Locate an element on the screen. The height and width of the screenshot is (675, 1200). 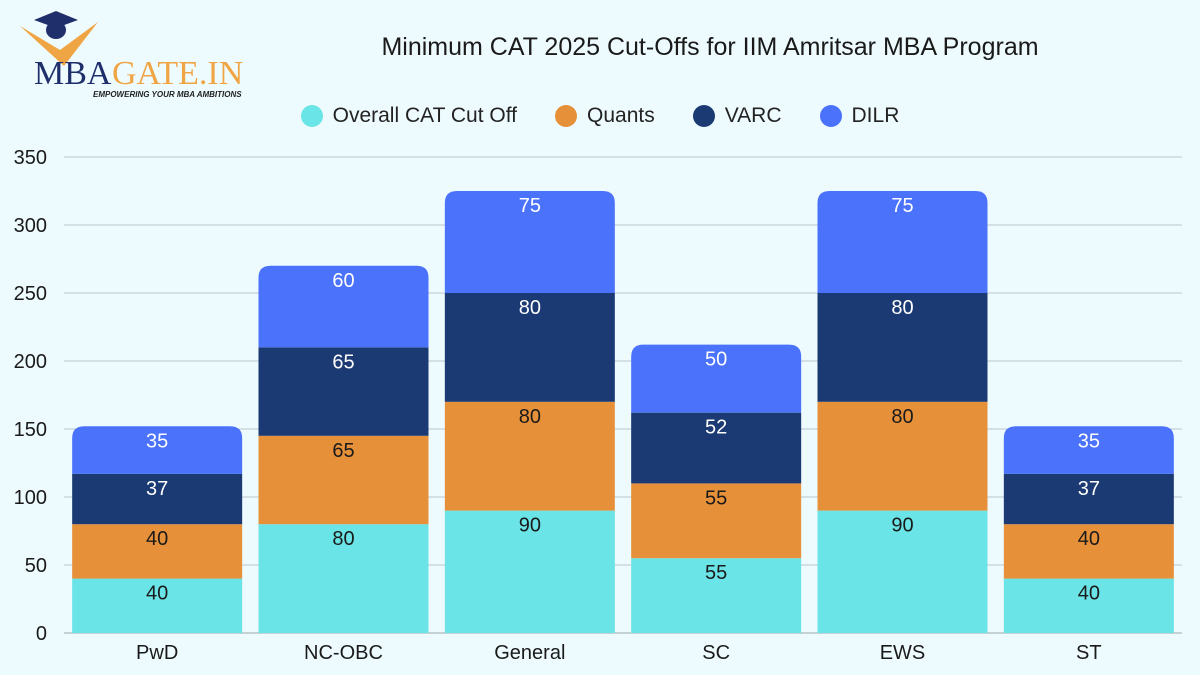
y-tick-label: 350 is located at coordinates (30, 158).